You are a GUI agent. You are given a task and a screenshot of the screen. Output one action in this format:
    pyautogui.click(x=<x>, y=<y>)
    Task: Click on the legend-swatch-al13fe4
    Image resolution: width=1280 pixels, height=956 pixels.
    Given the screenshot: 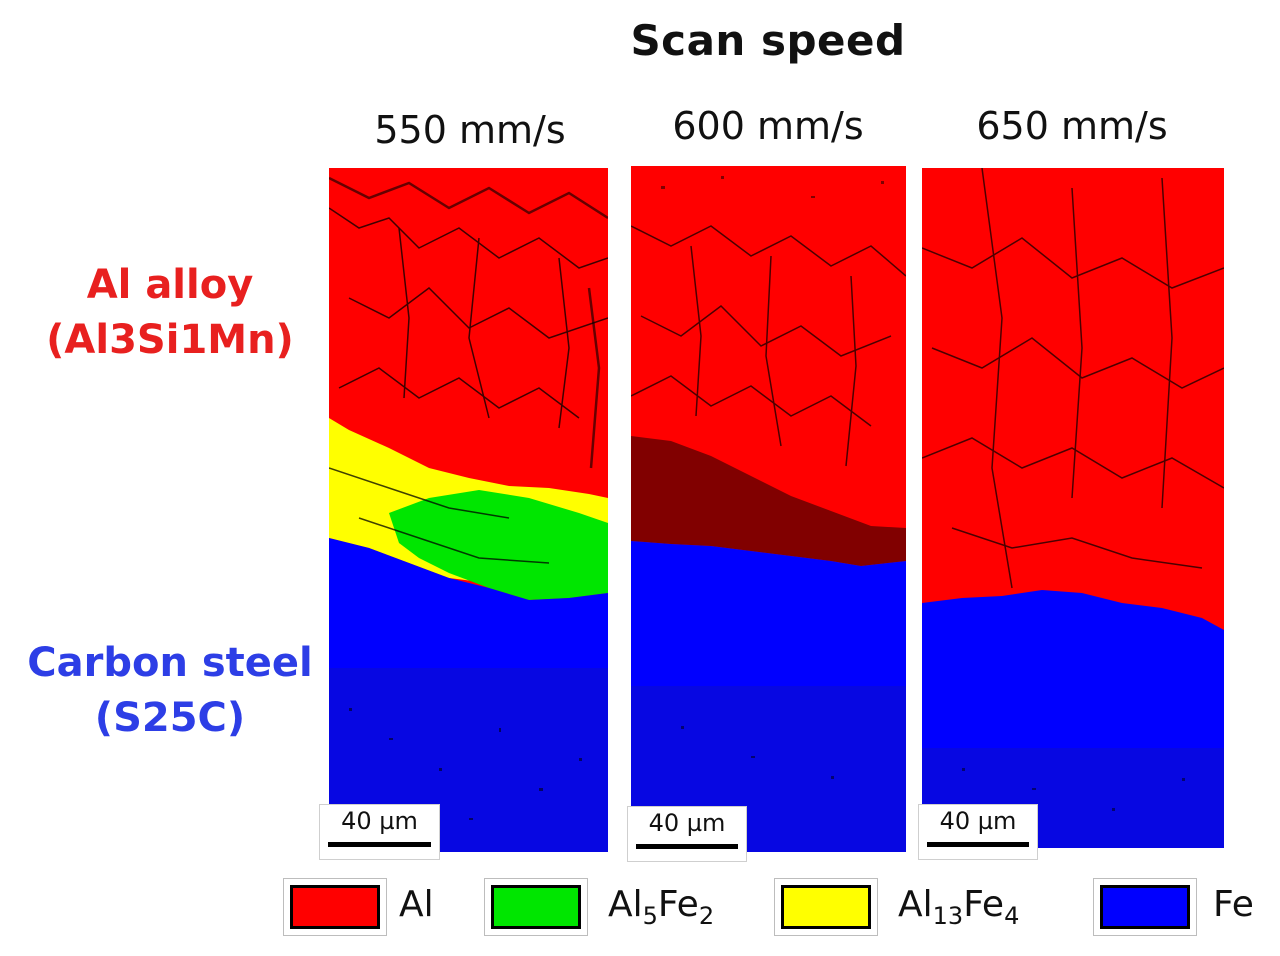 What is the action you would take?
    pyautogui.click(x=826, y=907)
    